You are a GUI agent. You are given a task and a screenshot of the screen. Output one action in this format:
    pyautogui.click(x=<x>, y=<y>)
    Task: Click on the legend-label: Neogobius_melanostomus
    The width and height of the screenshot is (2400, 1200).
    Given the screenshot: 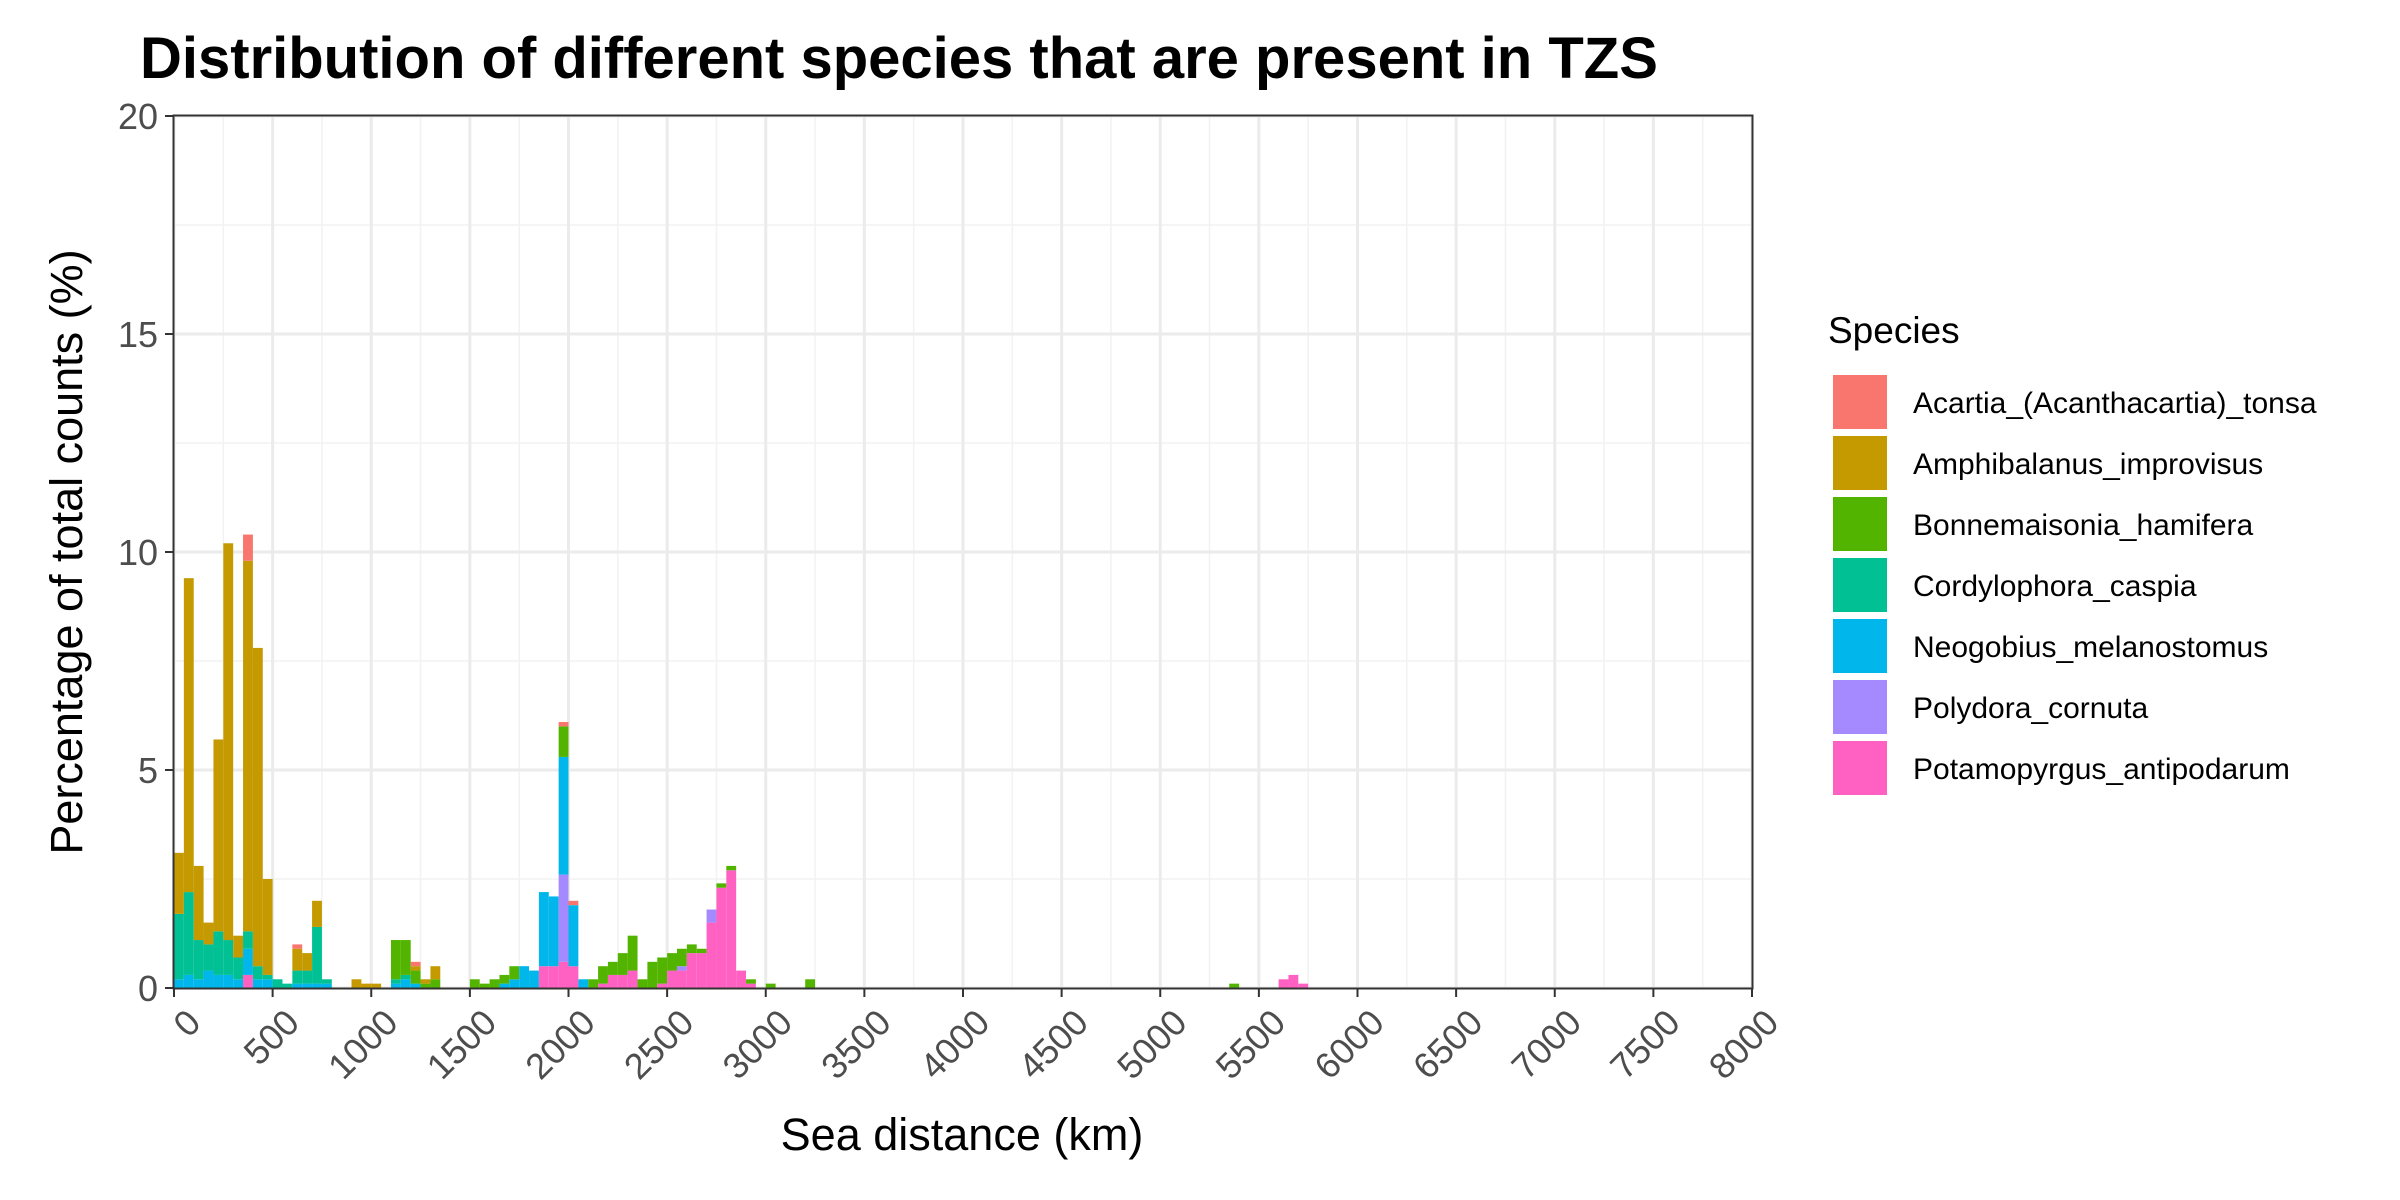 What is the action you would take?
    pyautogui.click(x=2090, y=647)
    